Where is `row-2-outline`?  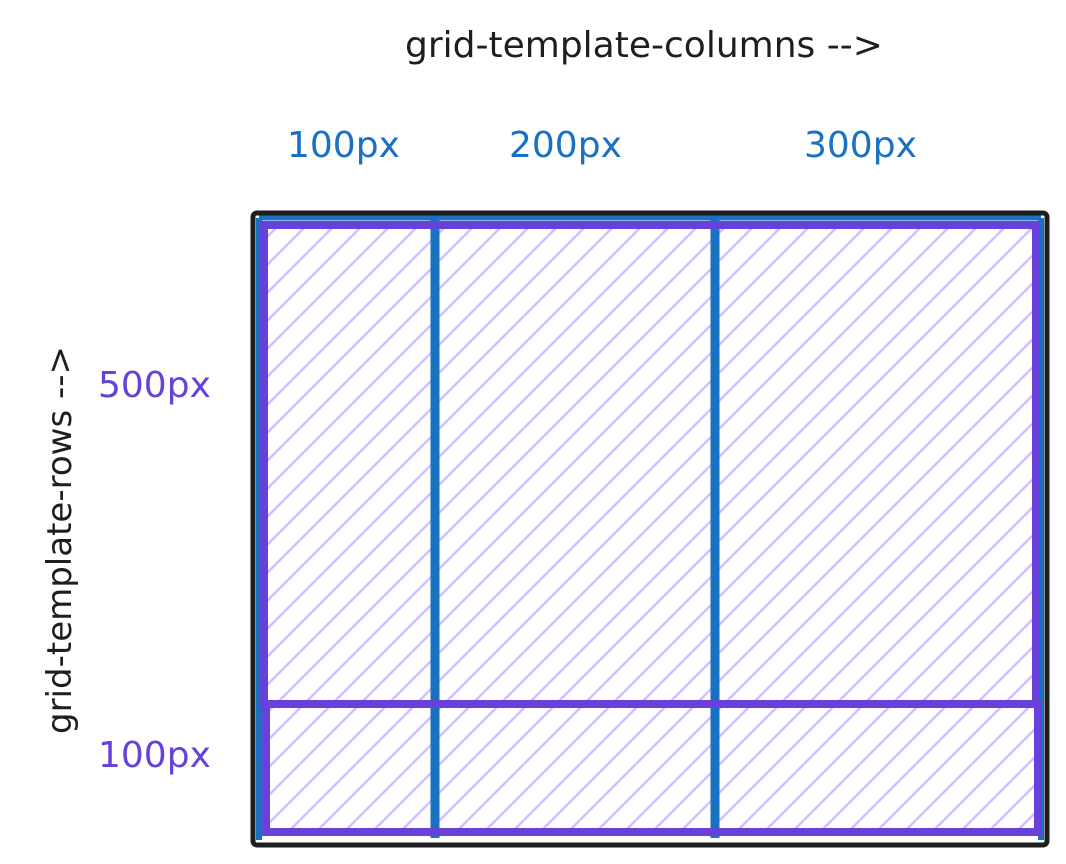 row-2-outline is located at coordinates (652, 768).